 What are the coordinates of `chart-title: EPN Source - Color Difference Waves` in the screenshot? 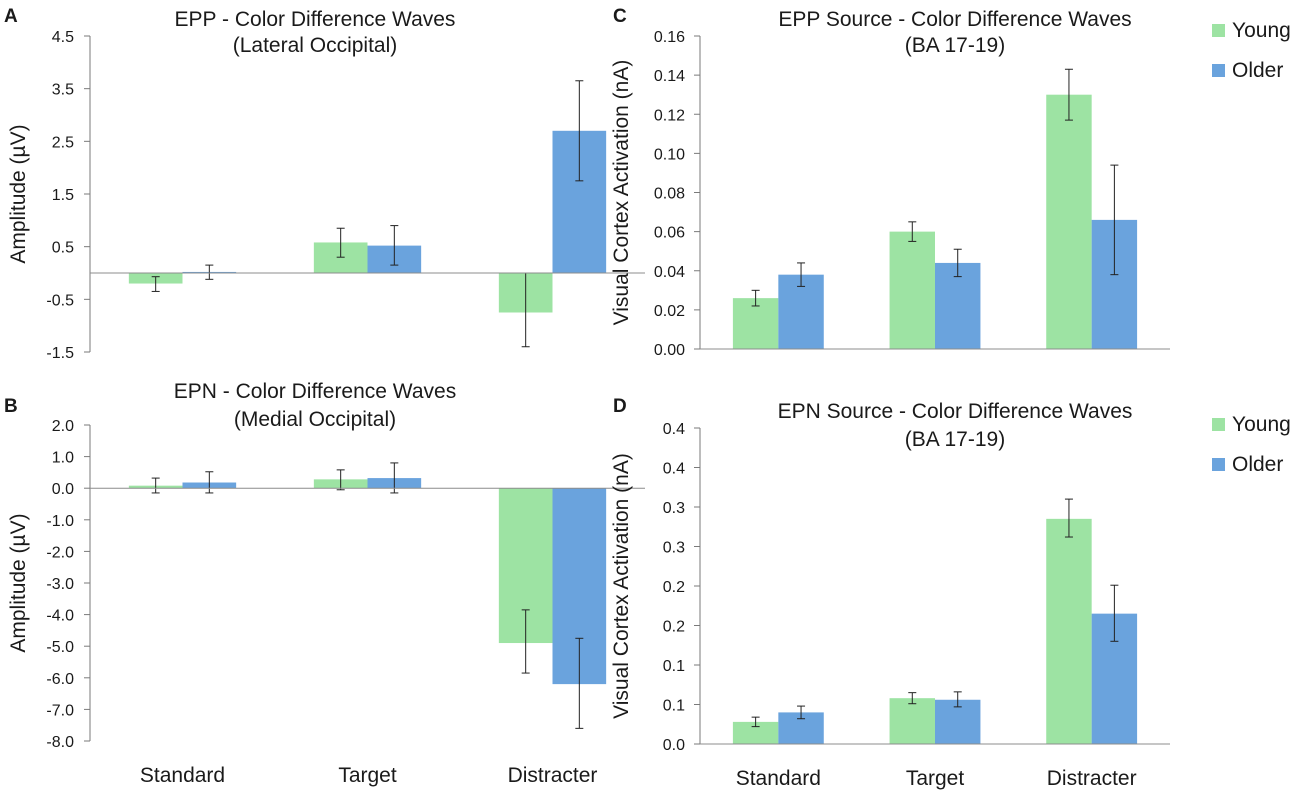 It's located at (955, 411).